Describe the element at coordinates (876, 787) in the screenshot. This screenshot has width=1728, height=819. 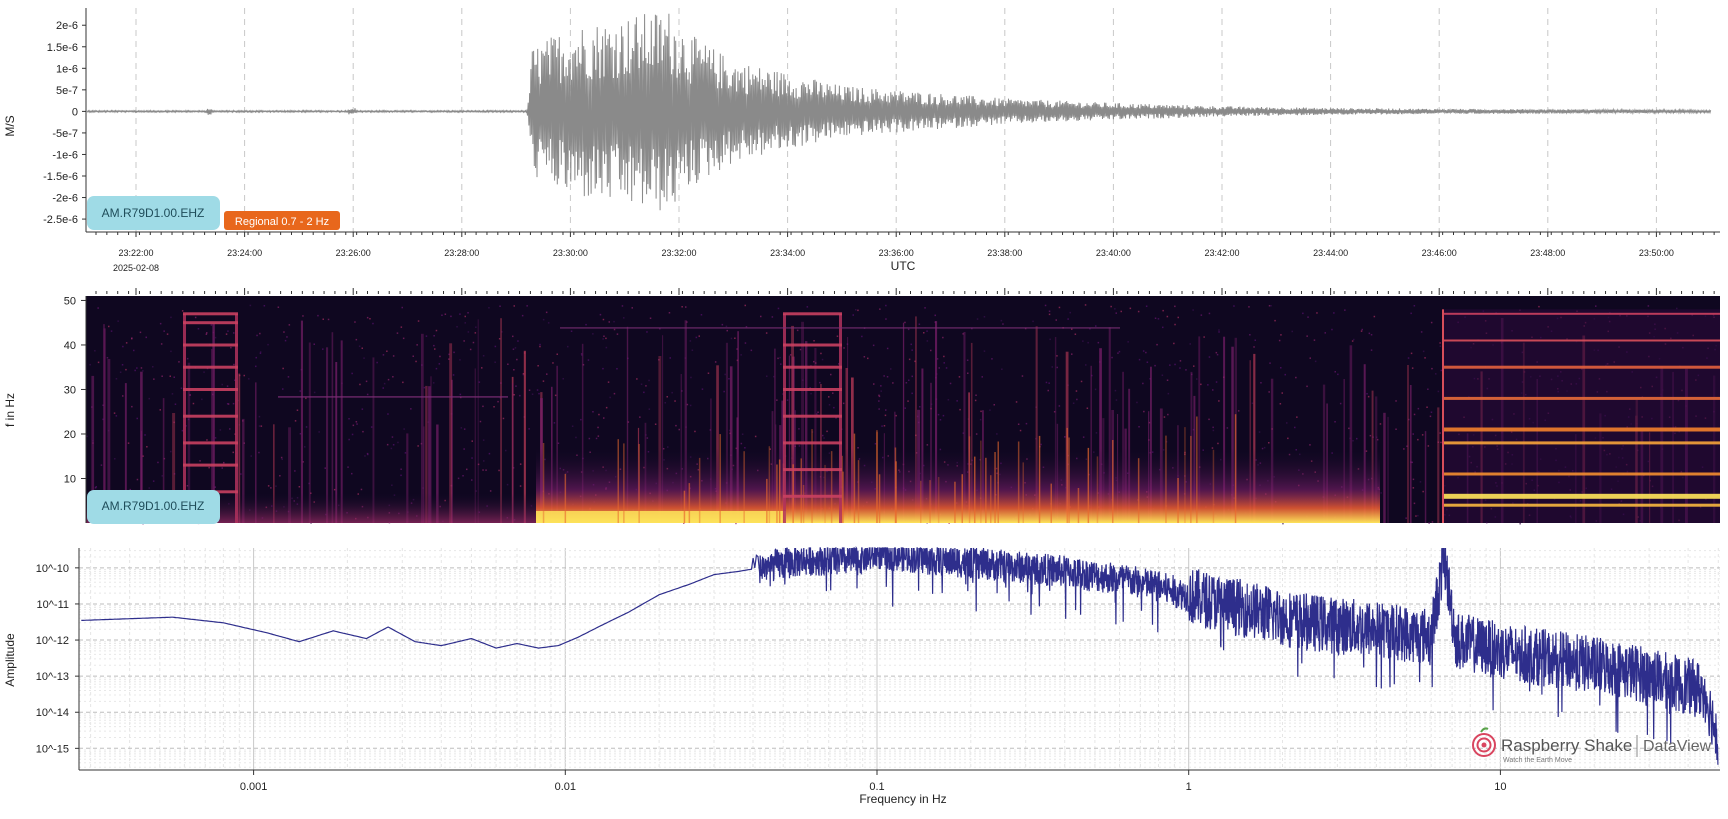
I see `spectrum-x-tick-label: 0.1` at that location.